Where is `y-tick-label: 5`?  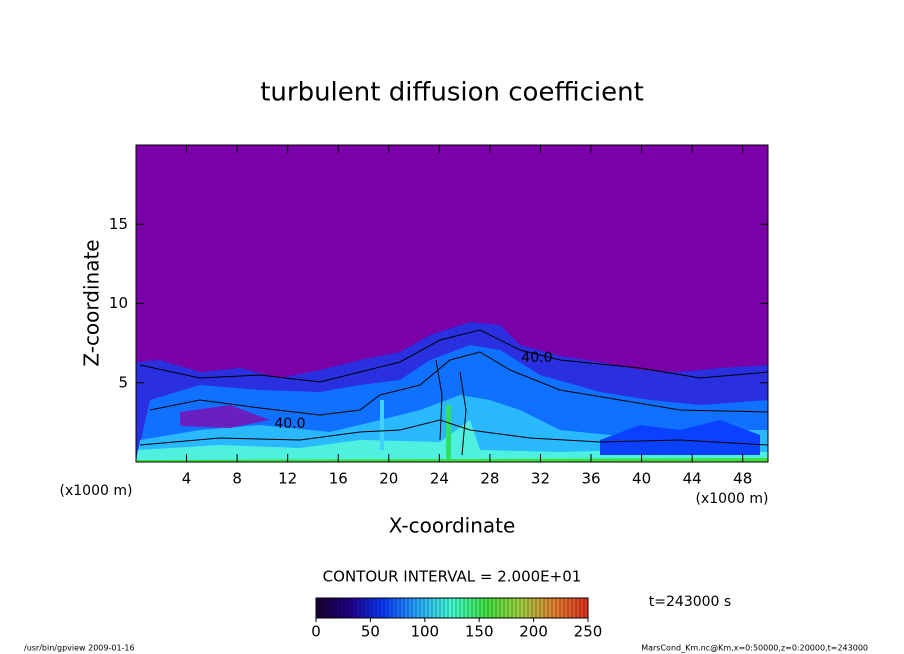 y-tick-label: 5 is located at coordinates (123, 382).